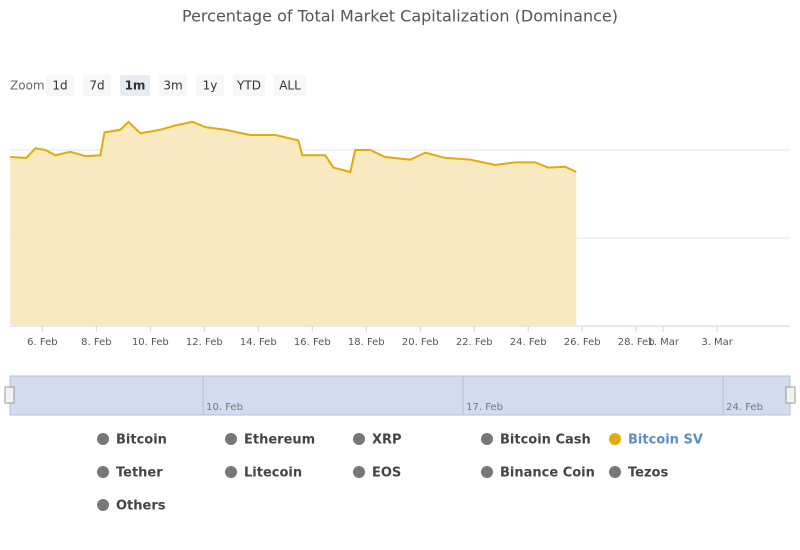  I want to click on legend-label: EOS, so click(386, 473).